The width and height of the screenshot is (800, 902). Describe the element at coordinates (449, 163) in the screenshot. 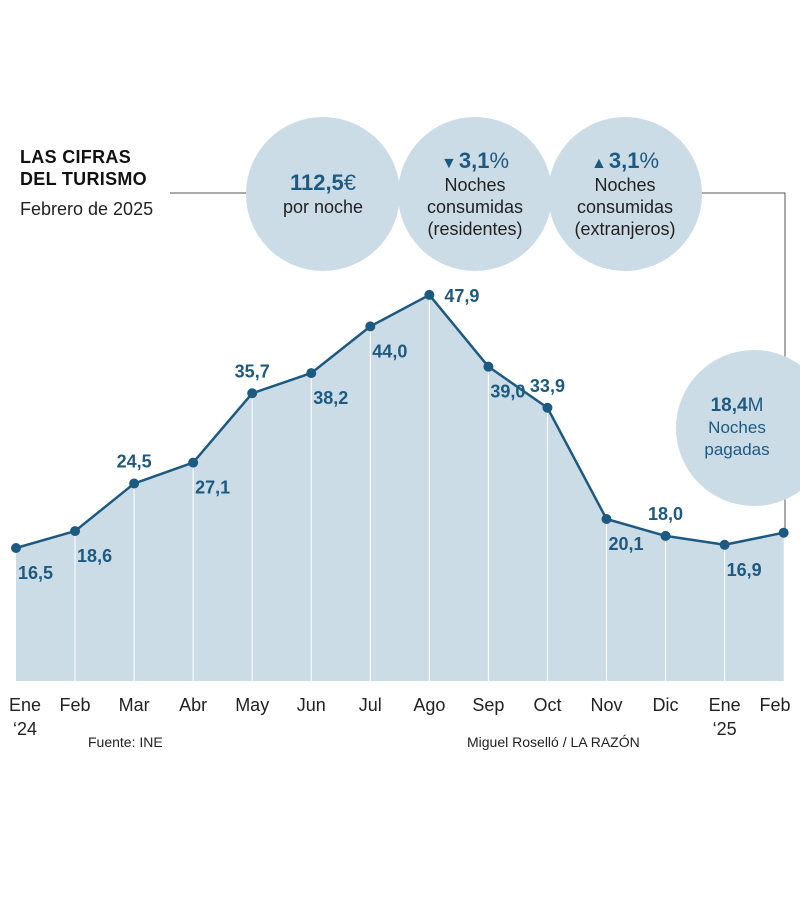

I see `down-arrow-icon: ▼` at that location.